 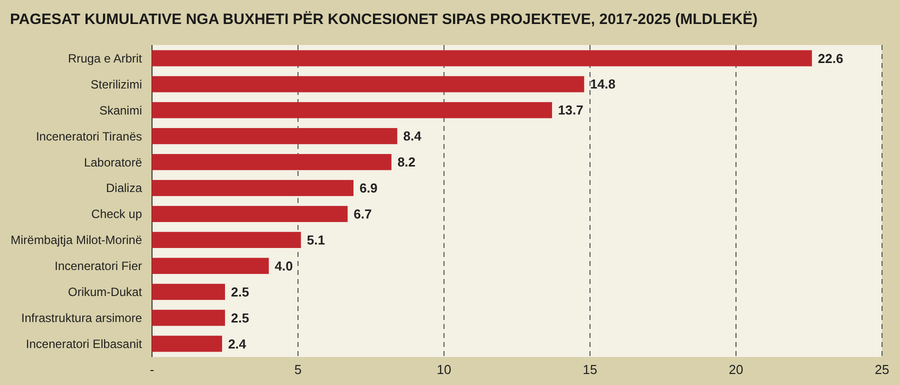 What do you see at coordinates (444, 369) in the screenshot?
I see `x-tick-label: 10` at bounding box center [444, 369].